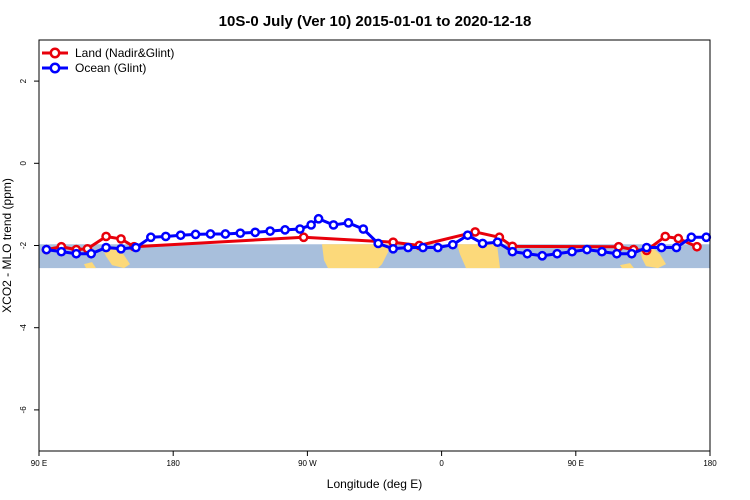 Image resolution: width=750 pixels, height=500 pixels. I want to click on y-tick-label: -2, so click(23, 245).